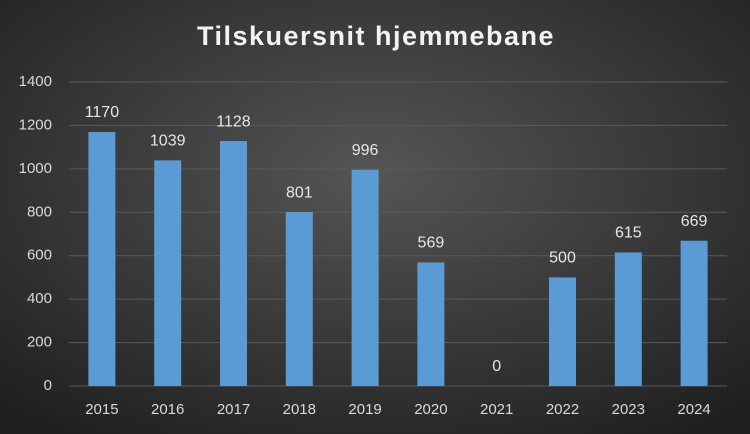  Describe the element at coordinates (35, 124) in the screenshot. I see `y-tick-label: 1200` at that location.